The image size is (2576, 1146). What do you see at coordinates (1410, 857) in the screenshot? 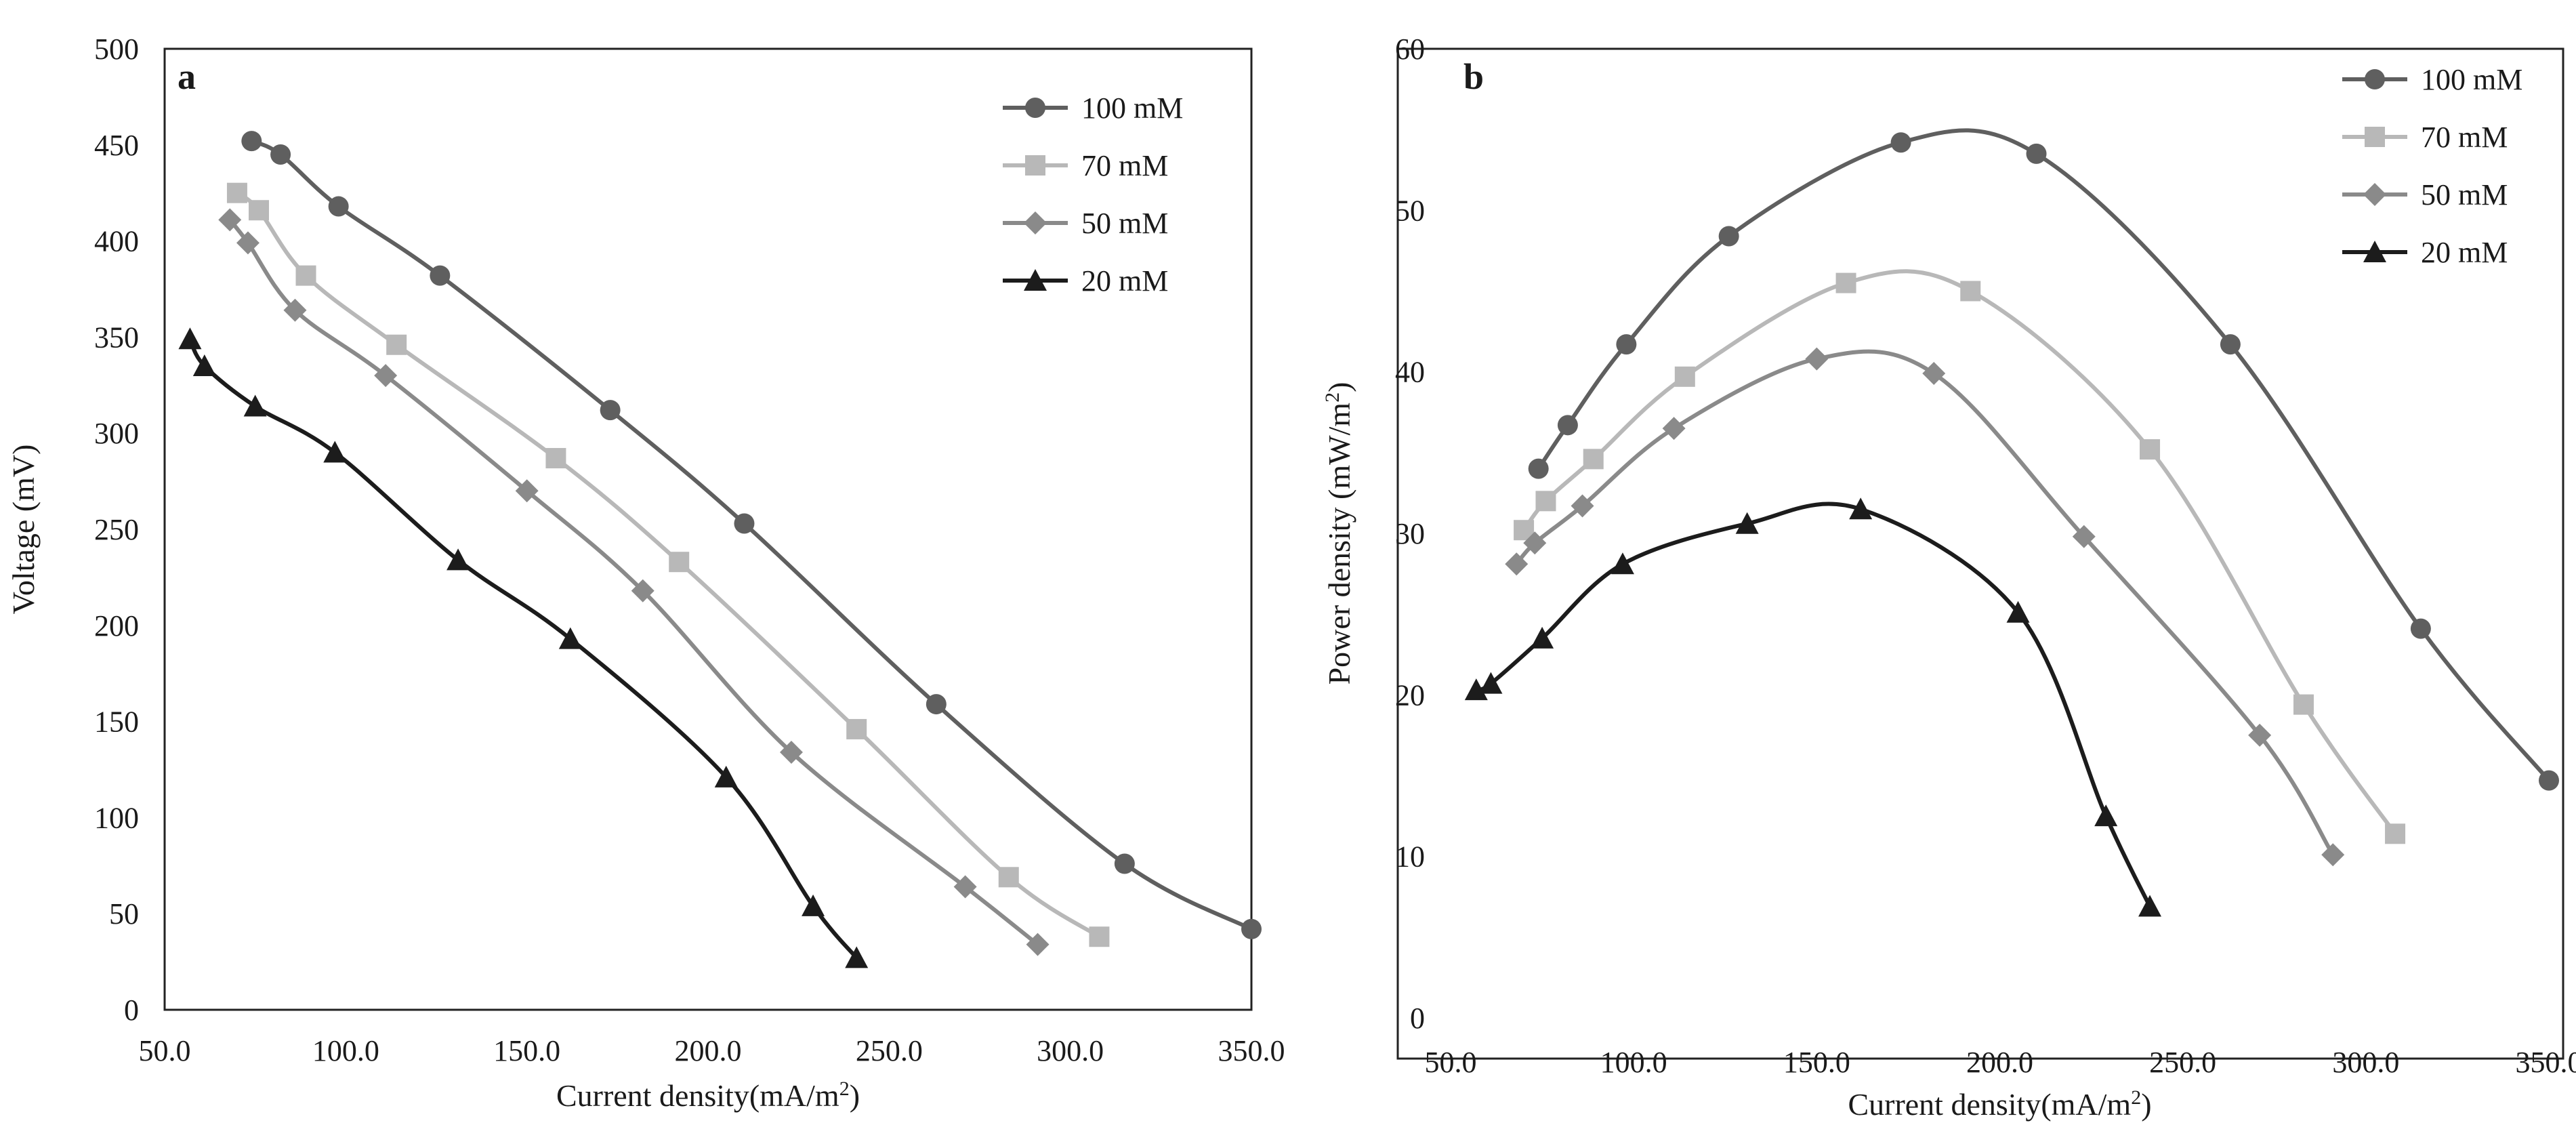
I see `y-tick-label: 10` at bounding box center [1410, 857].